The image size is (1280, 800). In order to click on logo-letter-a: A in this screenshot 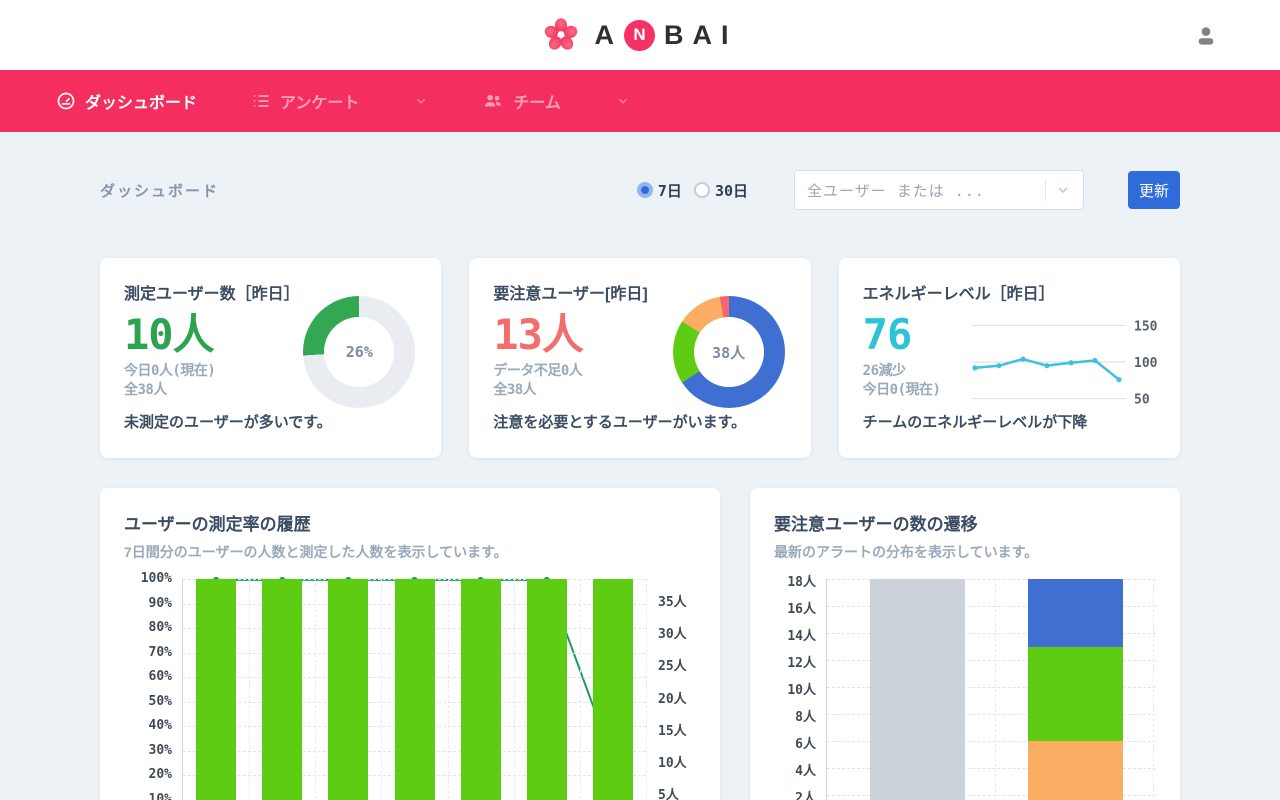, I will do `click(608, 34)`.